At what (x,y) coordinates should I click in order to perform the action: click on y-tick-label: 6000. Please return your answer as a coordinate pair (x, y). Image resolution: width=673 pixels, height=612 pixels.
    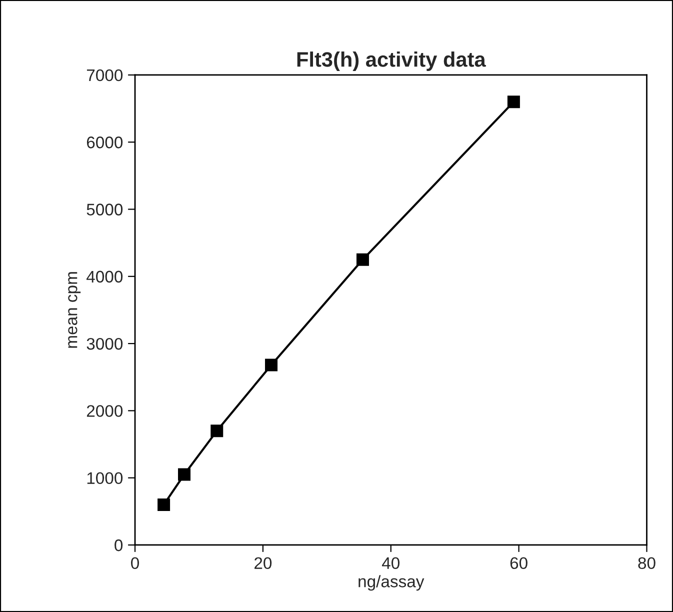
    Looking at the image, I should click on (104, 142).